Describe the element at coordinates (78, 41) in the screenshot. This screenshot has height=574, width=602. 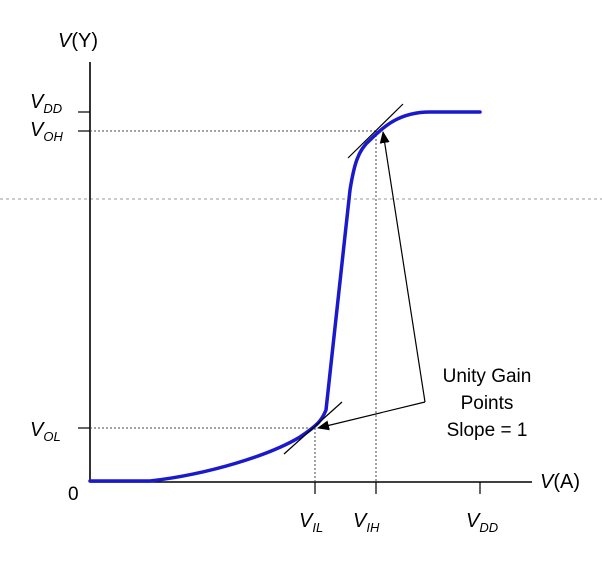
I see `y-axis-label: V(Y)` at that location.